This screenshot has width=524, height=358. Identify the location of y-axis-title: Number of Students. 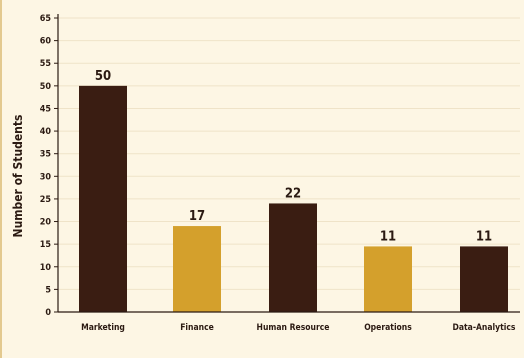
(18, 176).